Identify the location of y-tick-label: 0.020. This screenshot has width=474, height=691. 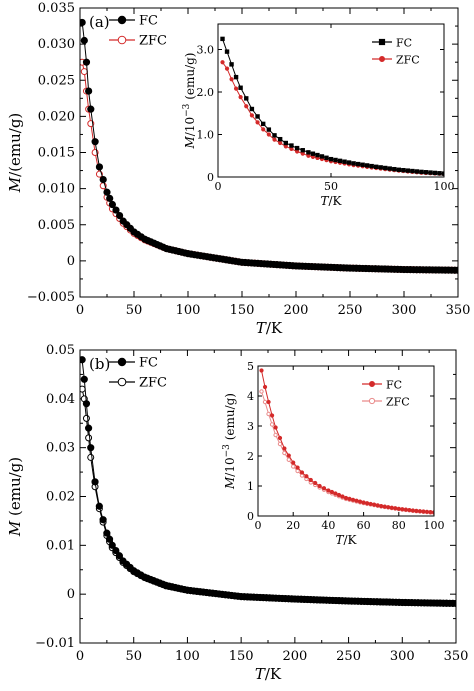
(56, 116).